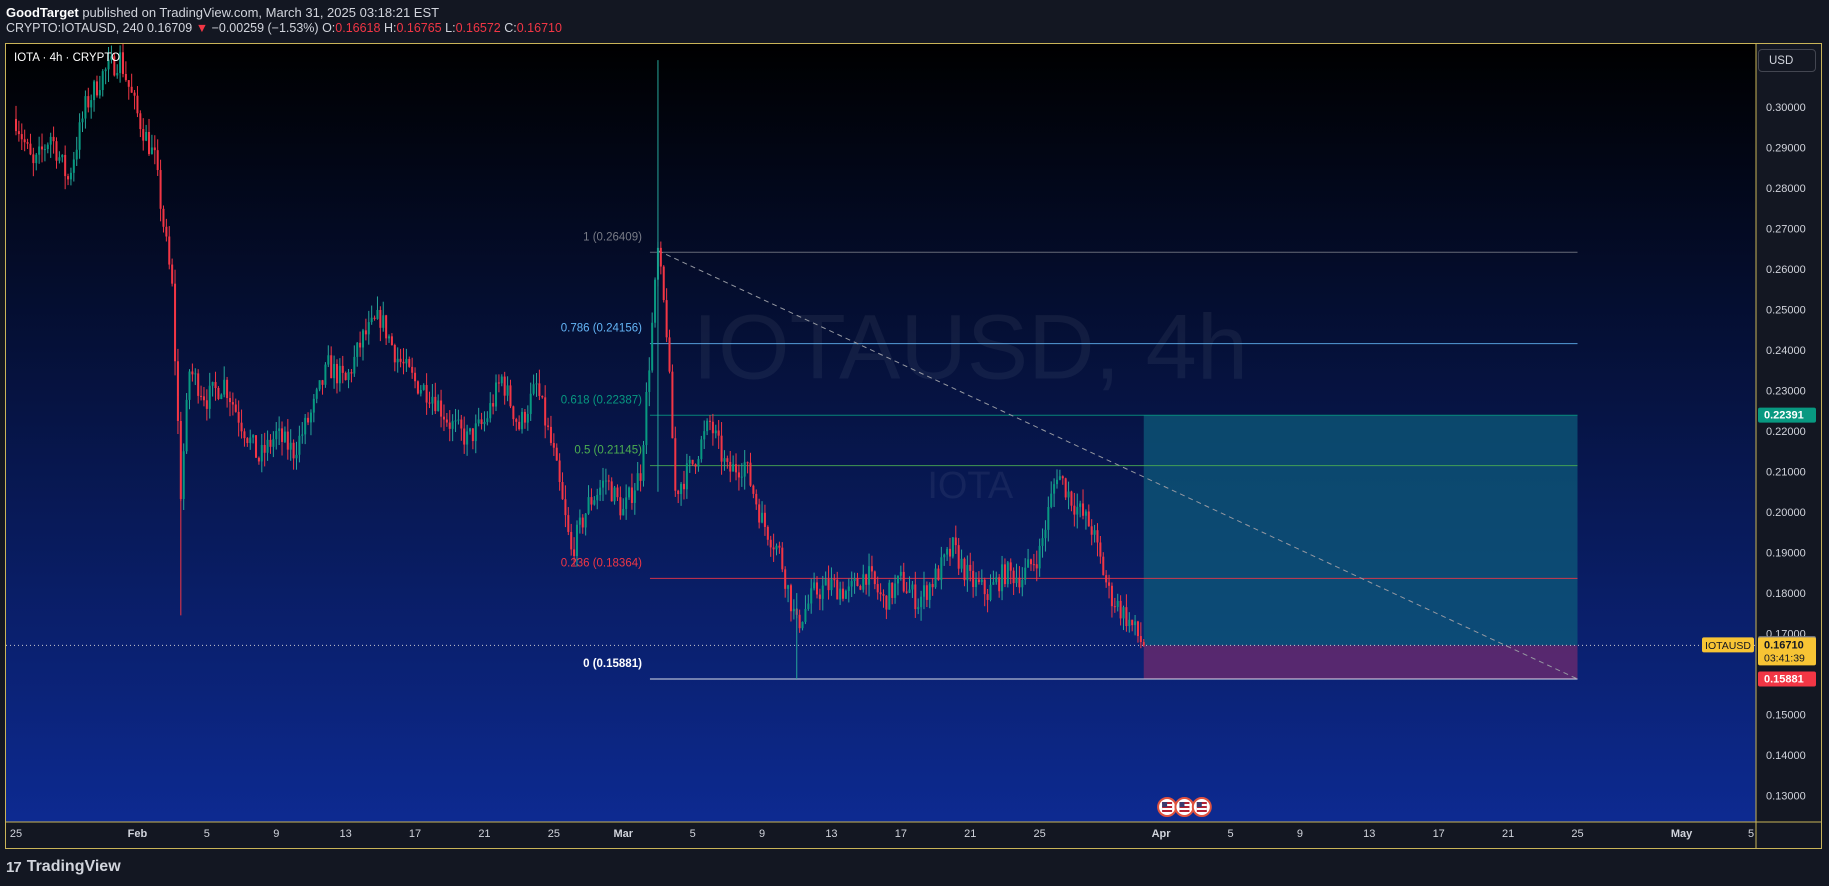  What do you see at coordinates (1360, 662) in the screenshot?
I see `stop-zone` at bounding box center [1360, 662].